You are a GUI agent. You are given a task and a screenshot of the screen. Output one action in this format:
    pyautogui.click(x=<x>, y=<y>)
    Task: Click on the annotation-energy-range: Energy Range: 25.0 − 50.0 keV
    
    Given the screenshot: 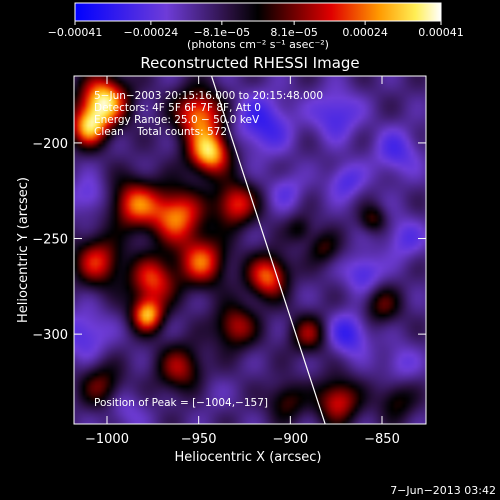 What is the action you would take?
    pyautogui.click(x=177, y=120)
    